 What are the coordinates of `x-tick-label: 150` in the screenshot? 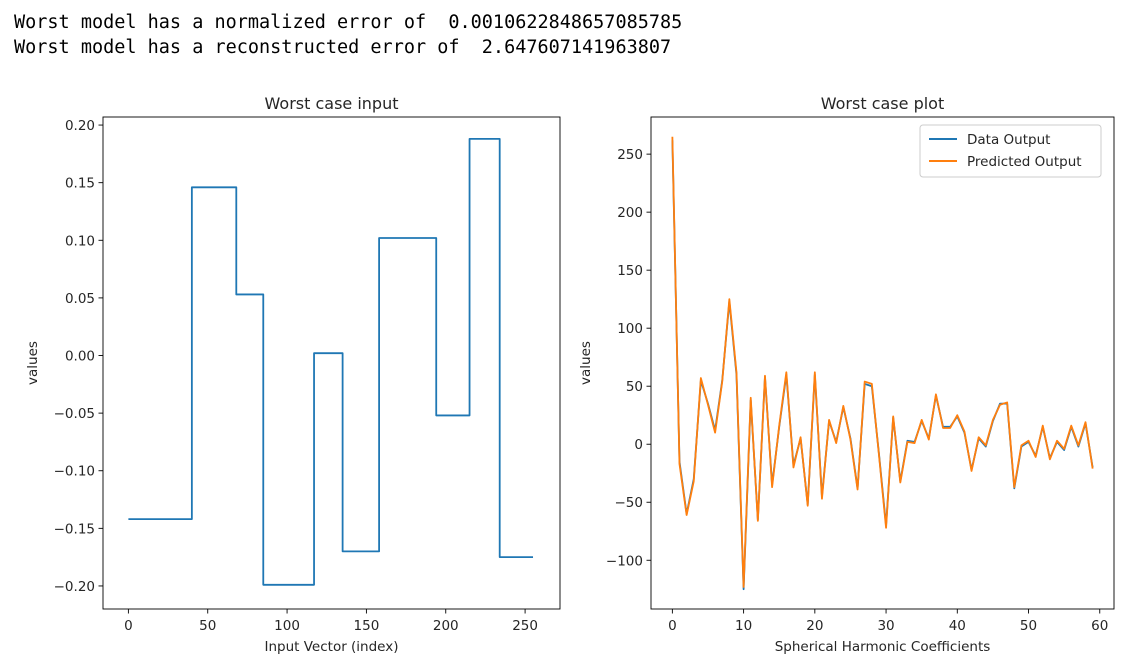 It's located at (367, 626).